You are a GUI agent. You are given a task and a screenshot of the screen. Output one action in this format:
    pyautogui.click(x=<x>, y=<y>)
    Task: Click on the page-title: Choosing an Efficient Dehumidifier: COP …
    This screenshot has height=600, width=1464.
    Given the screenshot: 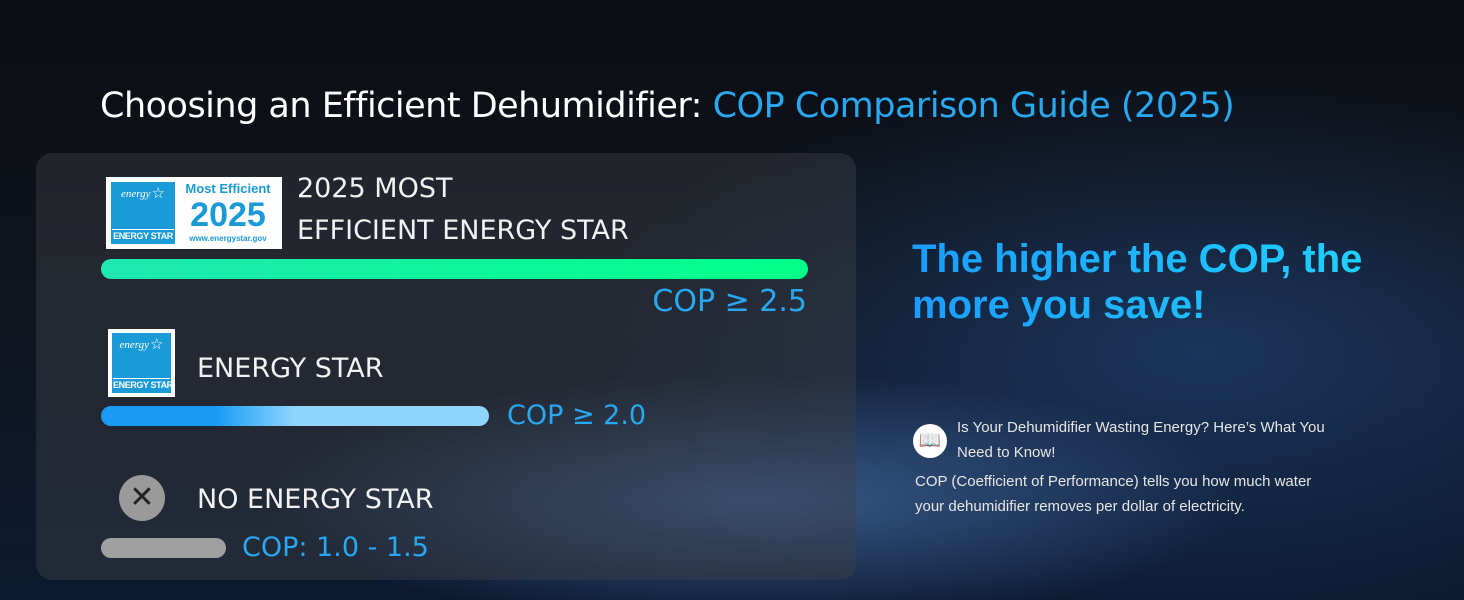 What is the action you would take?
    pyautogui.click(x=667, y=106)
    